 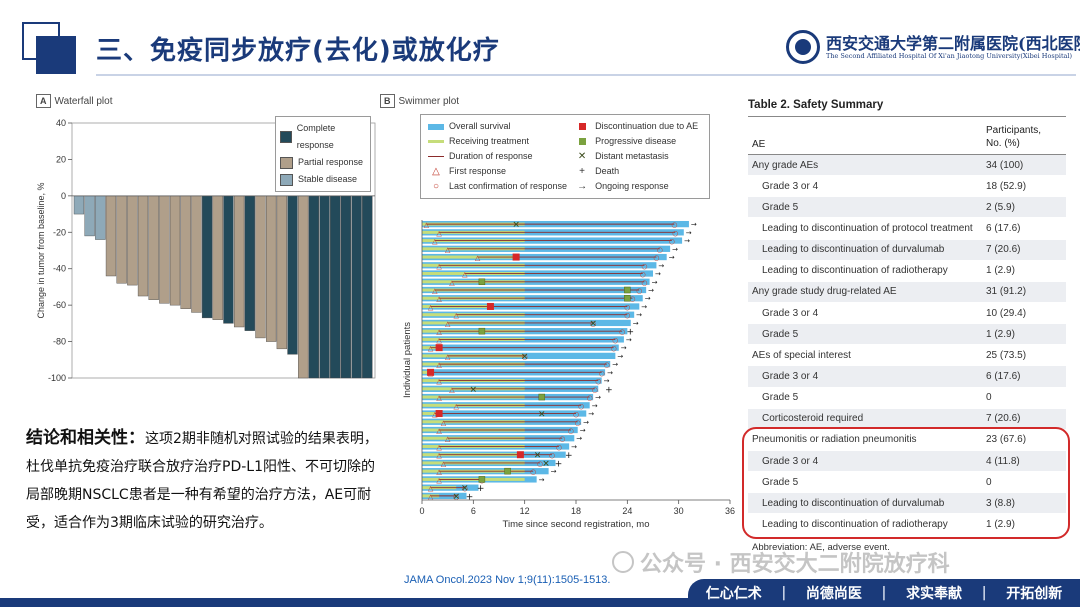 I want to click on table-footnote: Abbreviation: AE, adverse event., so click(x=821, y=547).